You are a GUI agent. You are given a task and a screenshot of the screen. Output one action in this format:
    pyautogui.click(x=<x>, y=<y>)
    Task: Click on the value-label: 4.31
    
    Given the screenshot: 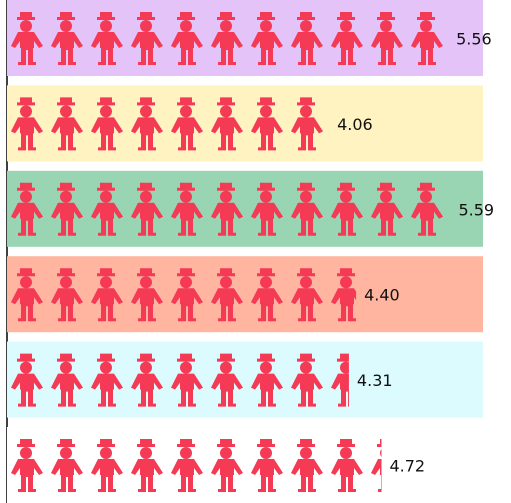 What is the action you would take?
    pyautogui.click(x=375, y=380)
    